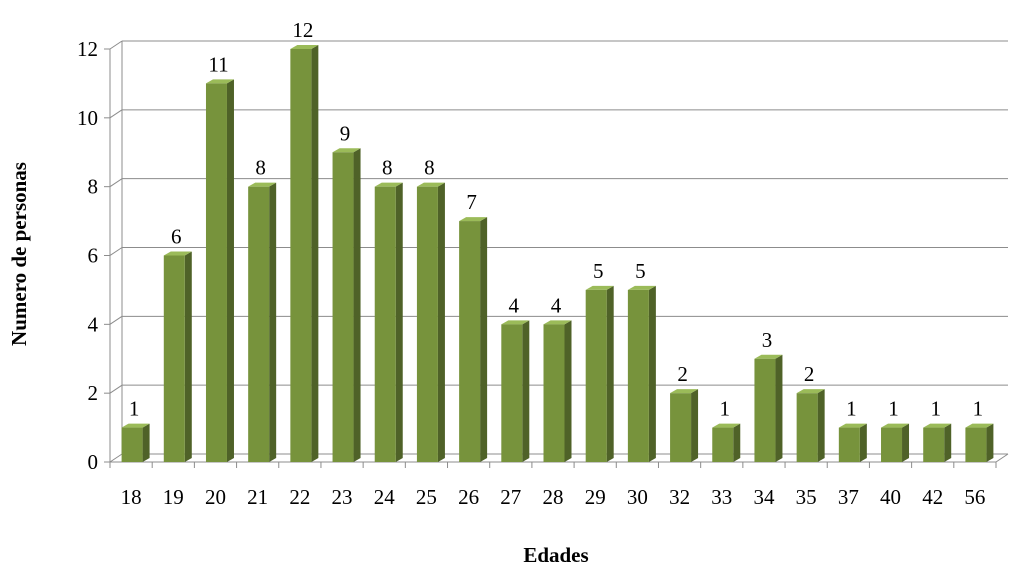 This screenshot has height=573, width=1010. I want to click on x-tick-label: 26, so click(468, 497).